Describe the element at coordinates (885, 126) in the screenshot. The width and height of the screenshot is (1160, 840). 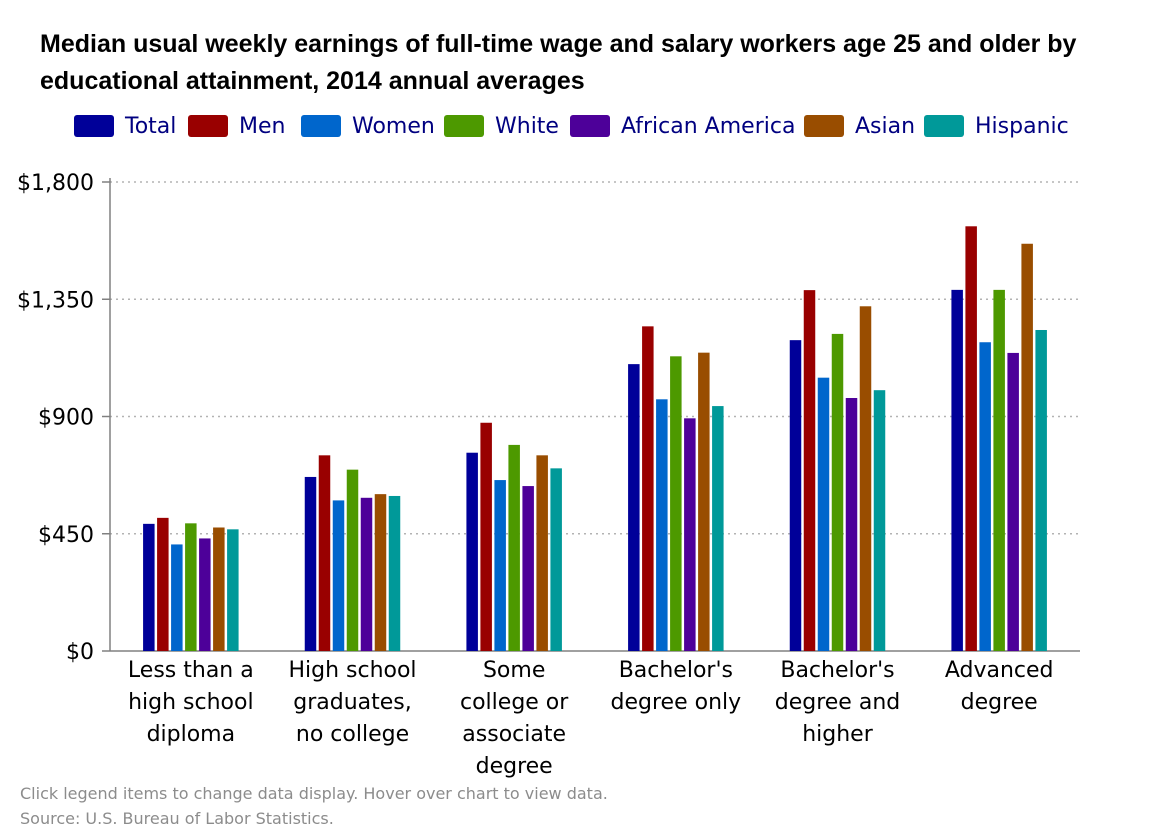
I see `legend-label-asian: Asian` at that location.